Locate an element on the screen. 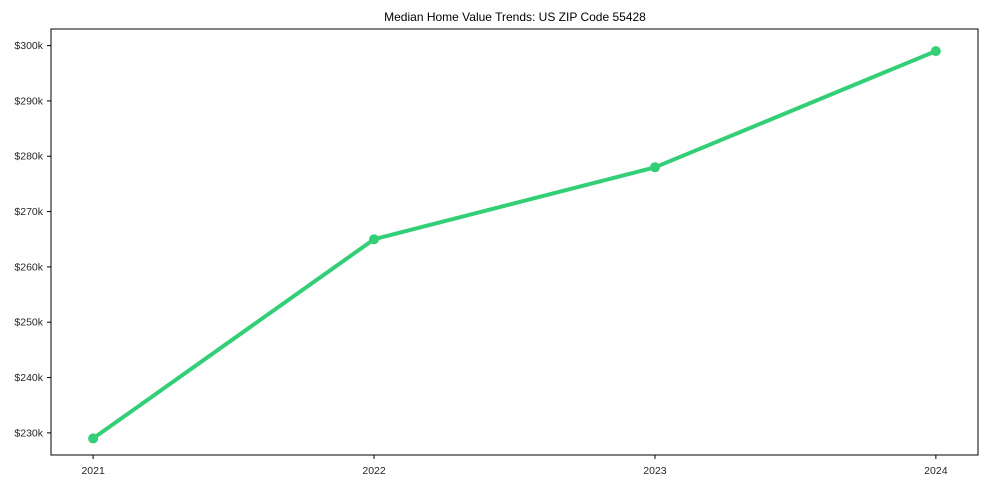 This screenshot has width=990, height=490. y-axis-tick-label: $260k is located at coordinates (28, 267).